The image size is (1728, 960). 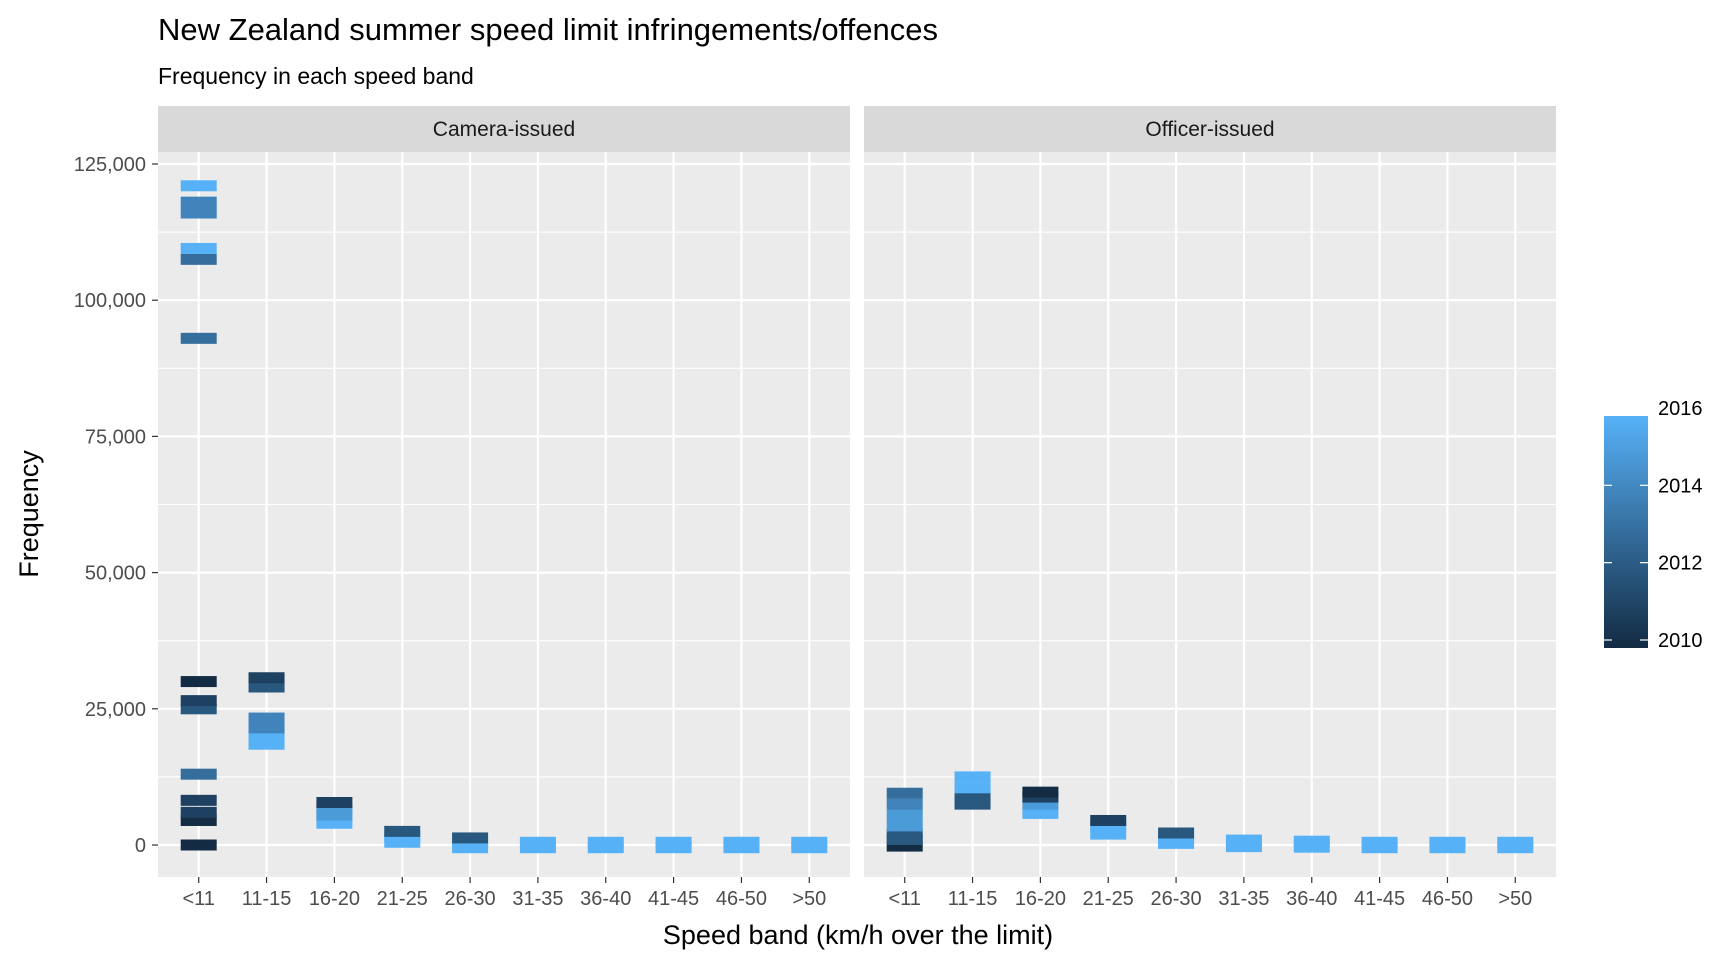 What do you see at coordinates (115, 710) in the screenshot?
I see `y-tick-label: 25,000` at bounding box center [115, 710].